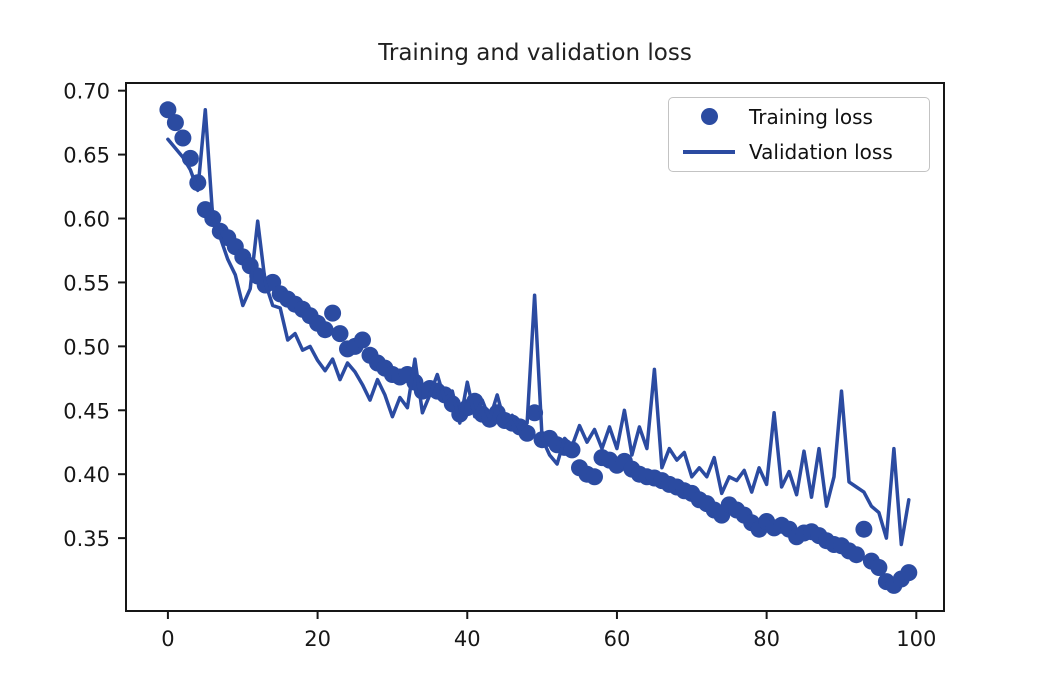 The image size is (1050, 684). What do you see at coordinates (811, 116) in the screenshot?
I see `legend-label-training-loss: Training loss` at bounding box center [811, 116].